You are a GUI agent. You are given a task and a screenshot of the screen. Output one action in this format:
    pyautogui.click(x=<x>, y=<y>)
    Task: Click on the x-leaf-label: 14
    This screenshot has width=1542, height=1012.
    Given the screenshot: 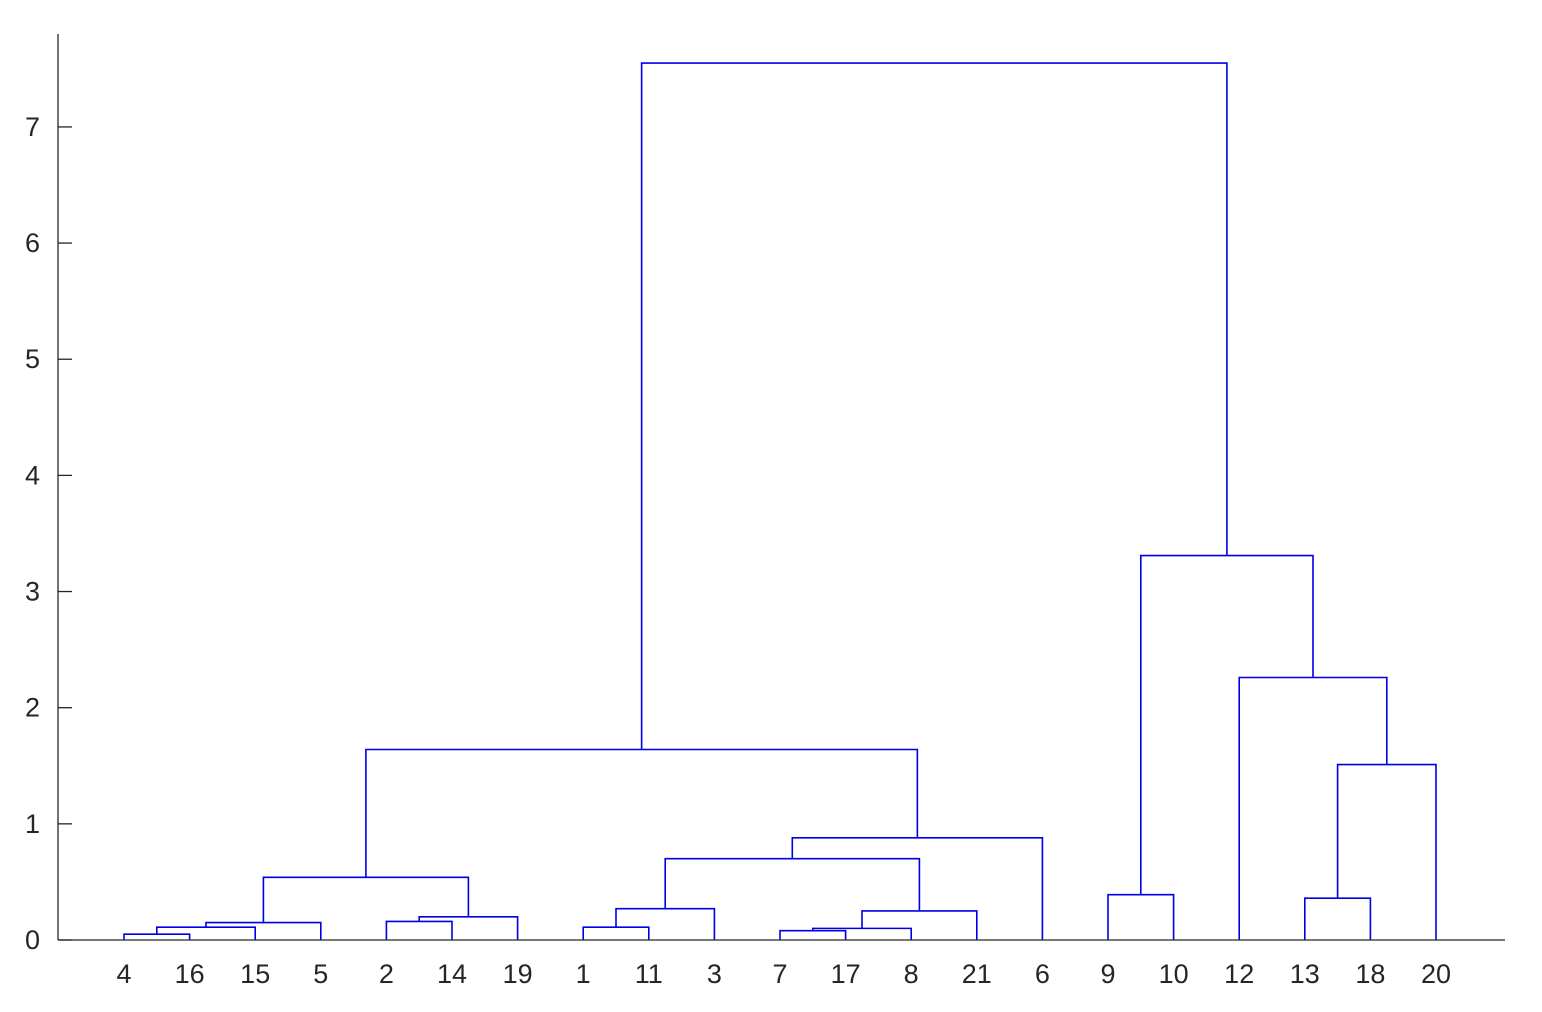 What is the action you would take?
    pyautogui.click(x=452, y=974)
    